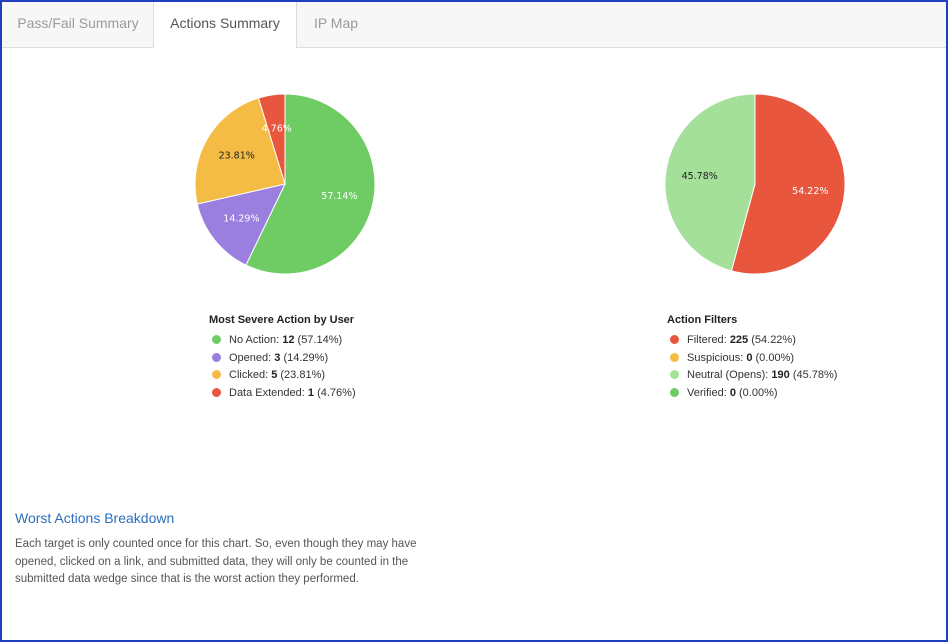 The height and width of the screenshot is (642, 948). What do you see at coordinates (306, 357) in the screenshot?
I see `legend-percent: (14.29%)` at bounding box center [306, 357].